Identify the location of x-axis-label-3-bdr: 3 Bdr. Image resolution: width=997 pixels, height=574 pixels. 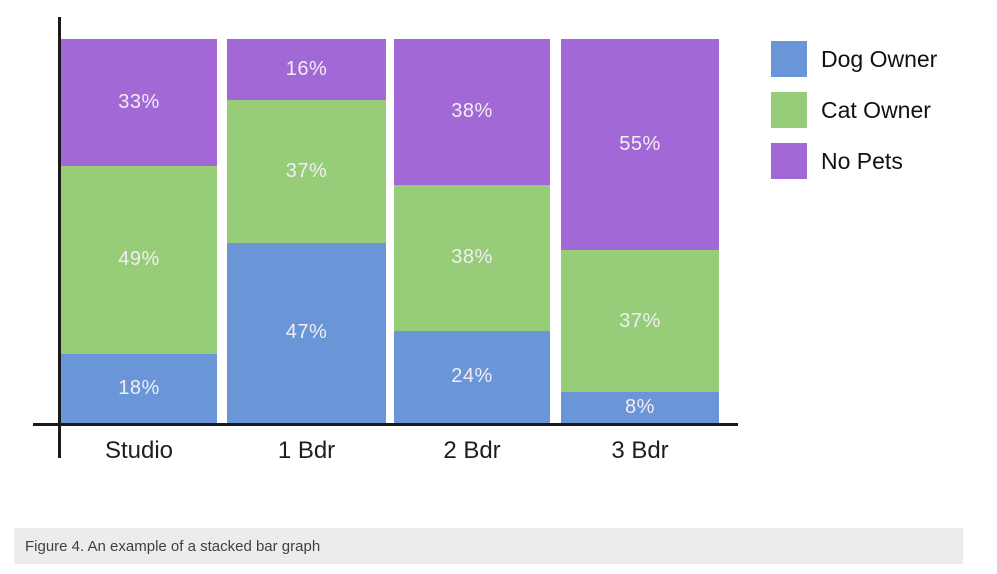
(640, 450).